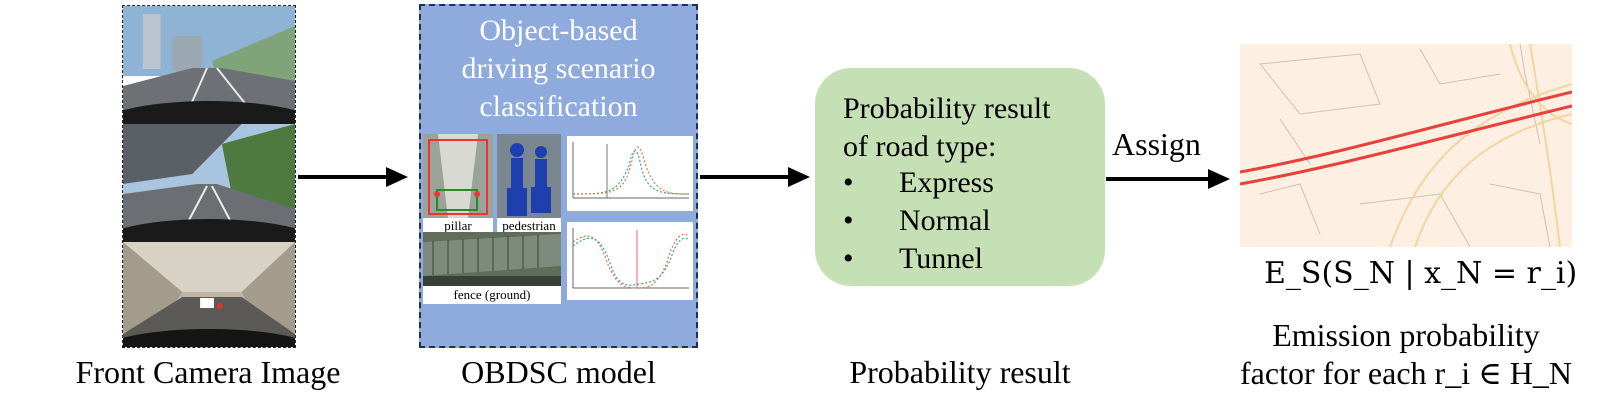 Image resolution: width=1612 pixels, height=411 pixels. I want to click on road-map-graphic, so click(1406, 145).